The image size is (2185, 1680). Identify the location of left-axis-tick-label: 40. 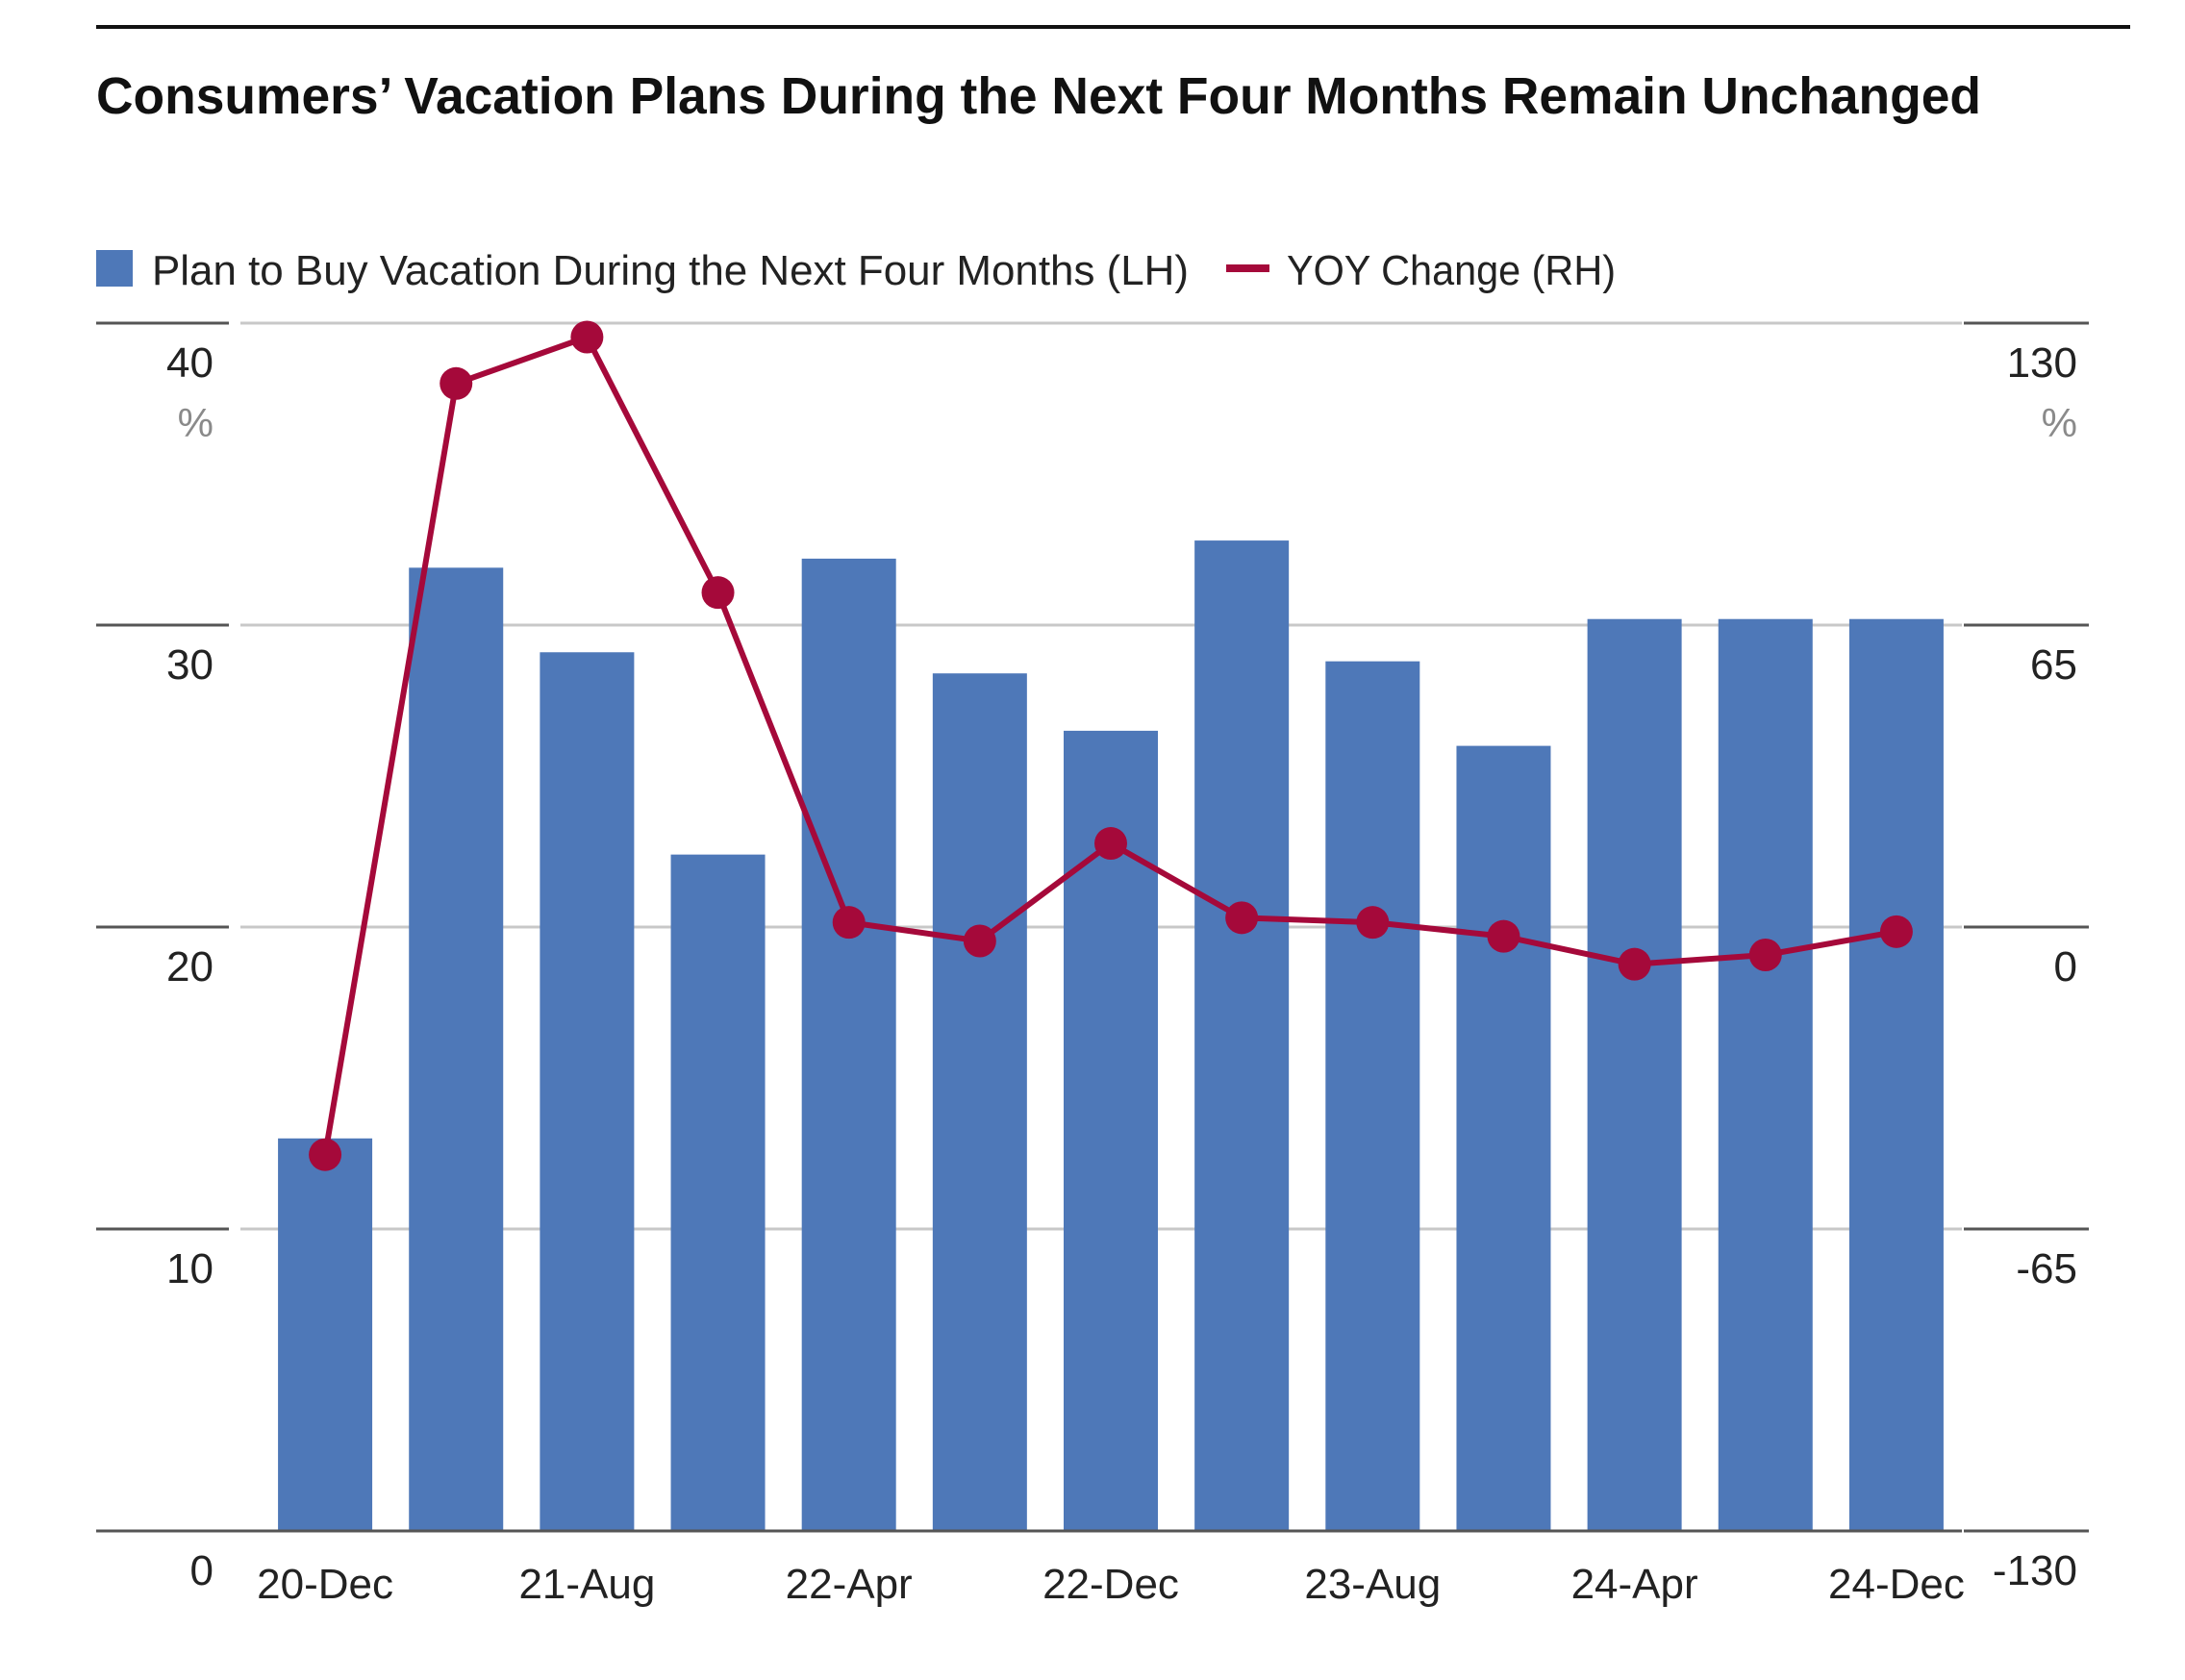
(190, 363).